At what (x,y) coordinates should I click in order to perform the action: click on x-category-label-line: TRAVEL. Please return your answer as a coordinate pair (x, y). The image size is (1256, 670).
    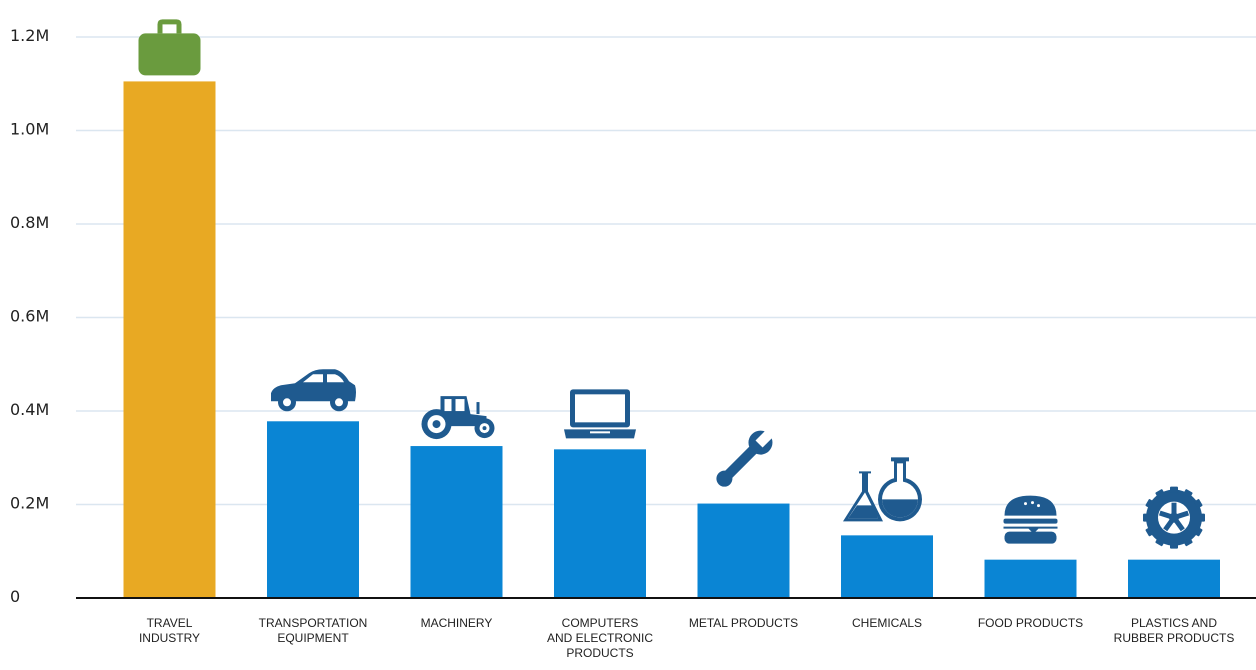
    Looking at the image, I should click on (170, 623).